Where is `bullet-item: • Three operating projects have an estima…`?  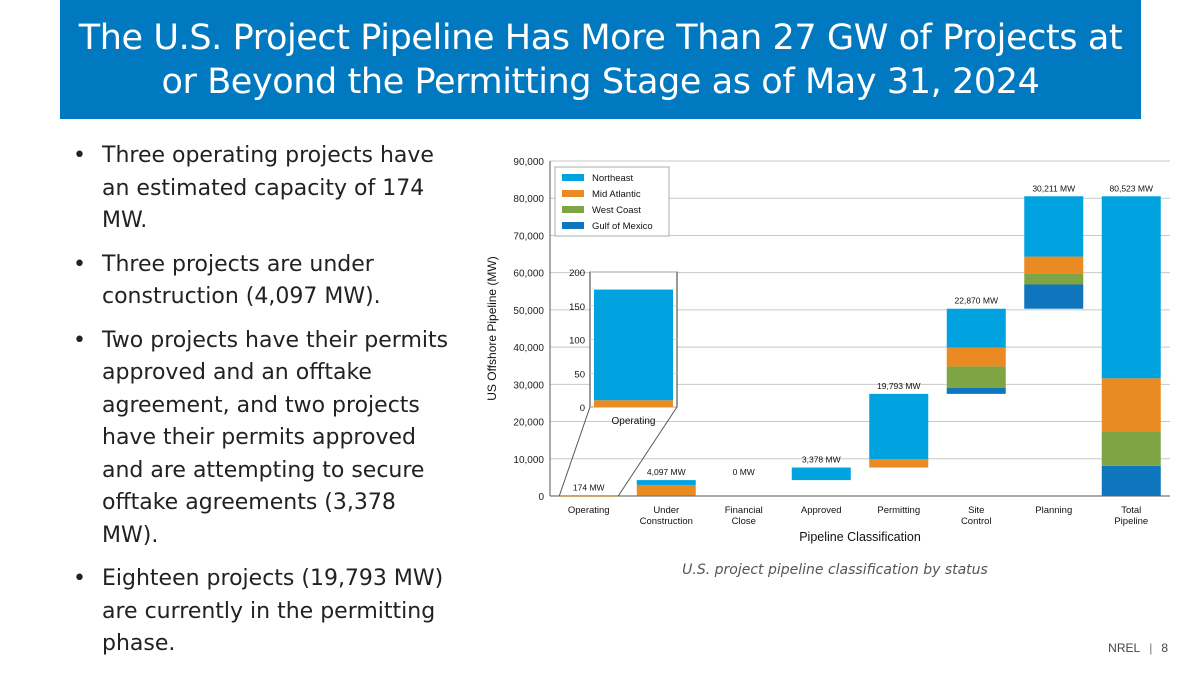 bullet-item: • Three operating projects have an estima… is located at coordinates (262, 189).